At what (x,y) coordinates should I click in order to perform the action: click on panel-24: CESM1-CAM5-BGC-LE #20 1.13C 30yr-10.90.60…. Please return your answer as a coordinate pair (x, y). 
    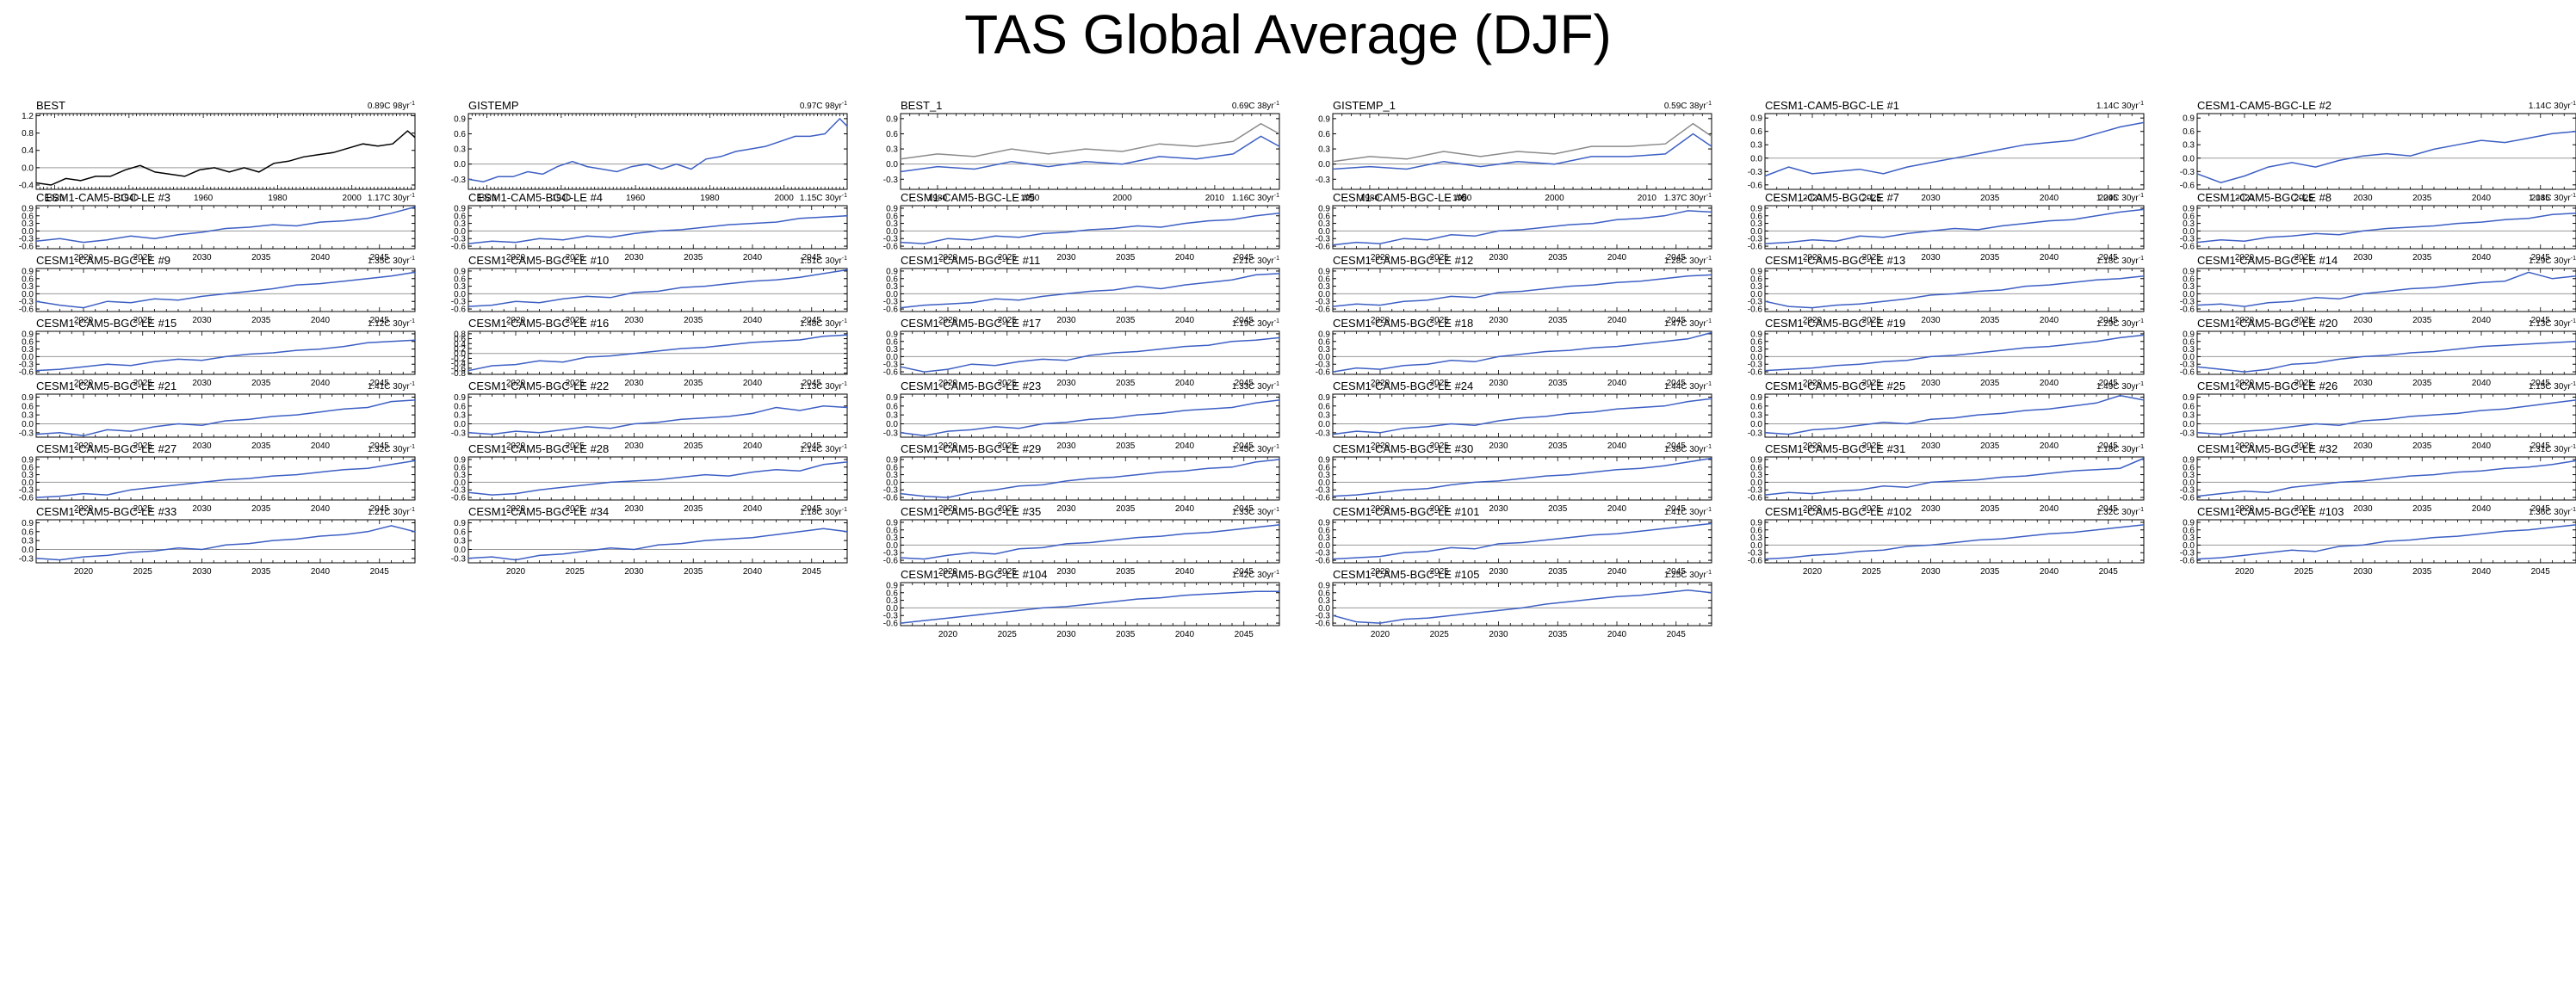
    Looking at the image, I should click on (2378, 352).